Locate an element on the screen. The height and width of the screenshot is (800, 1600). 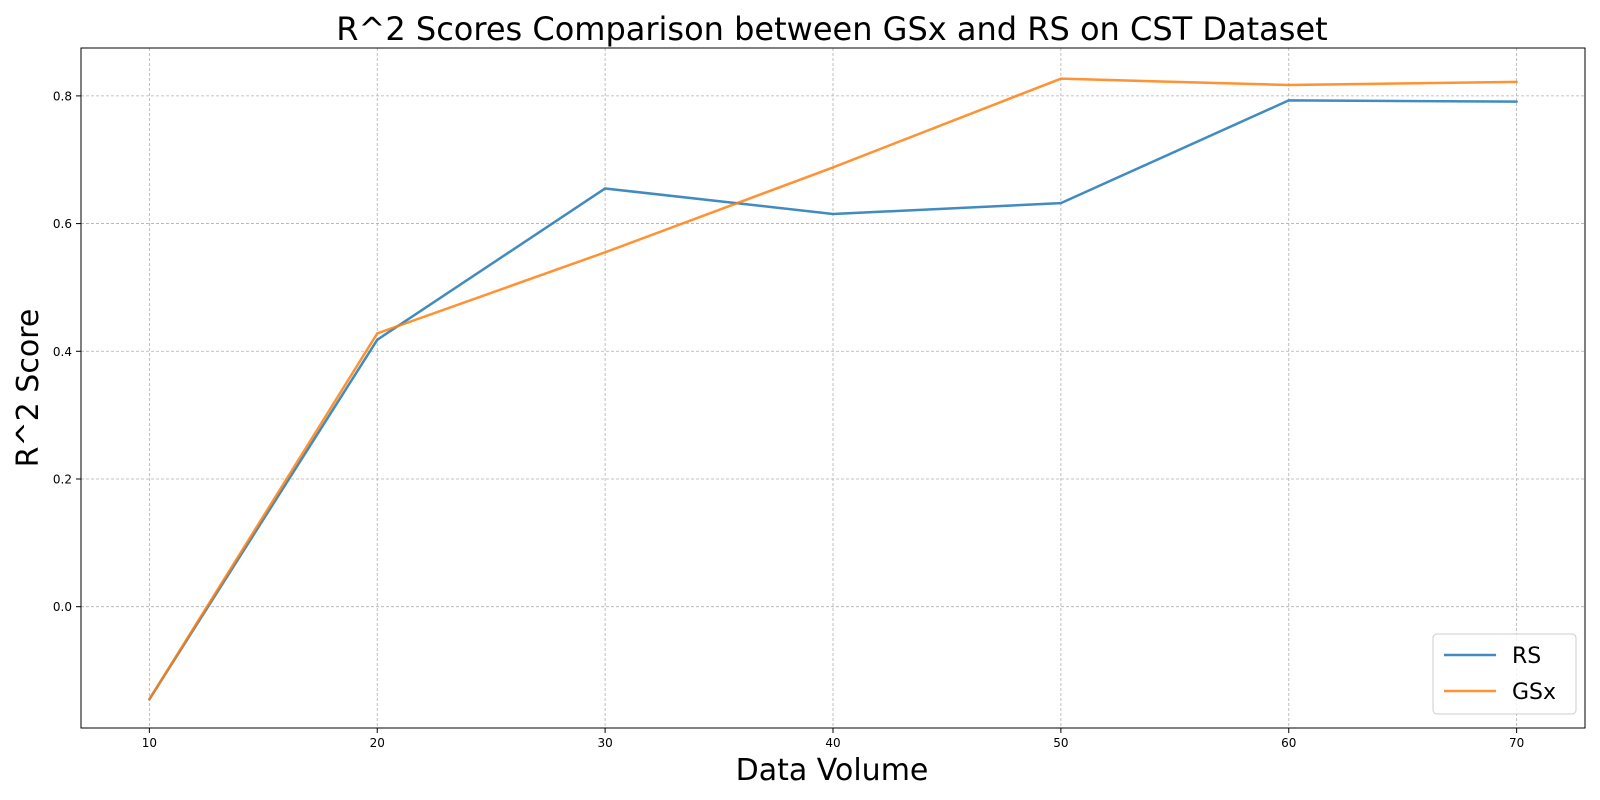
y-tick-label: 0.6 is located at coordinates (62, 224).